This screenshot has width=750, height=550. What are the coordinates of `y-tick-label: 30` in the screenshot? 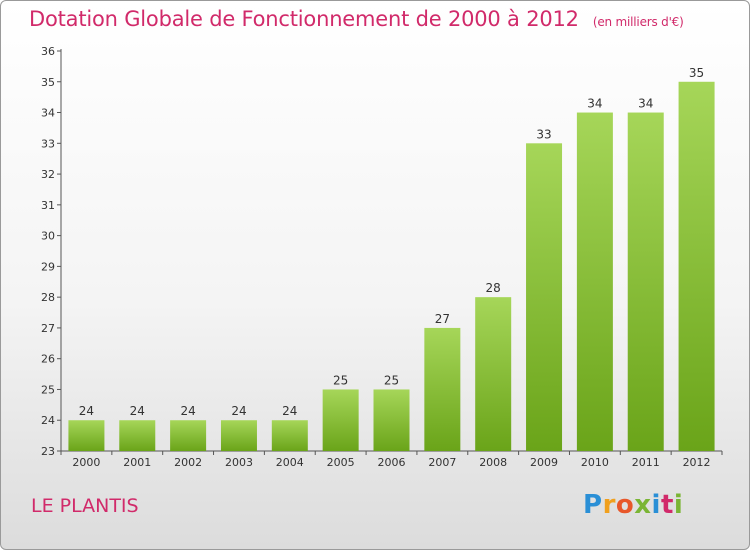 It's located at (48, 236).